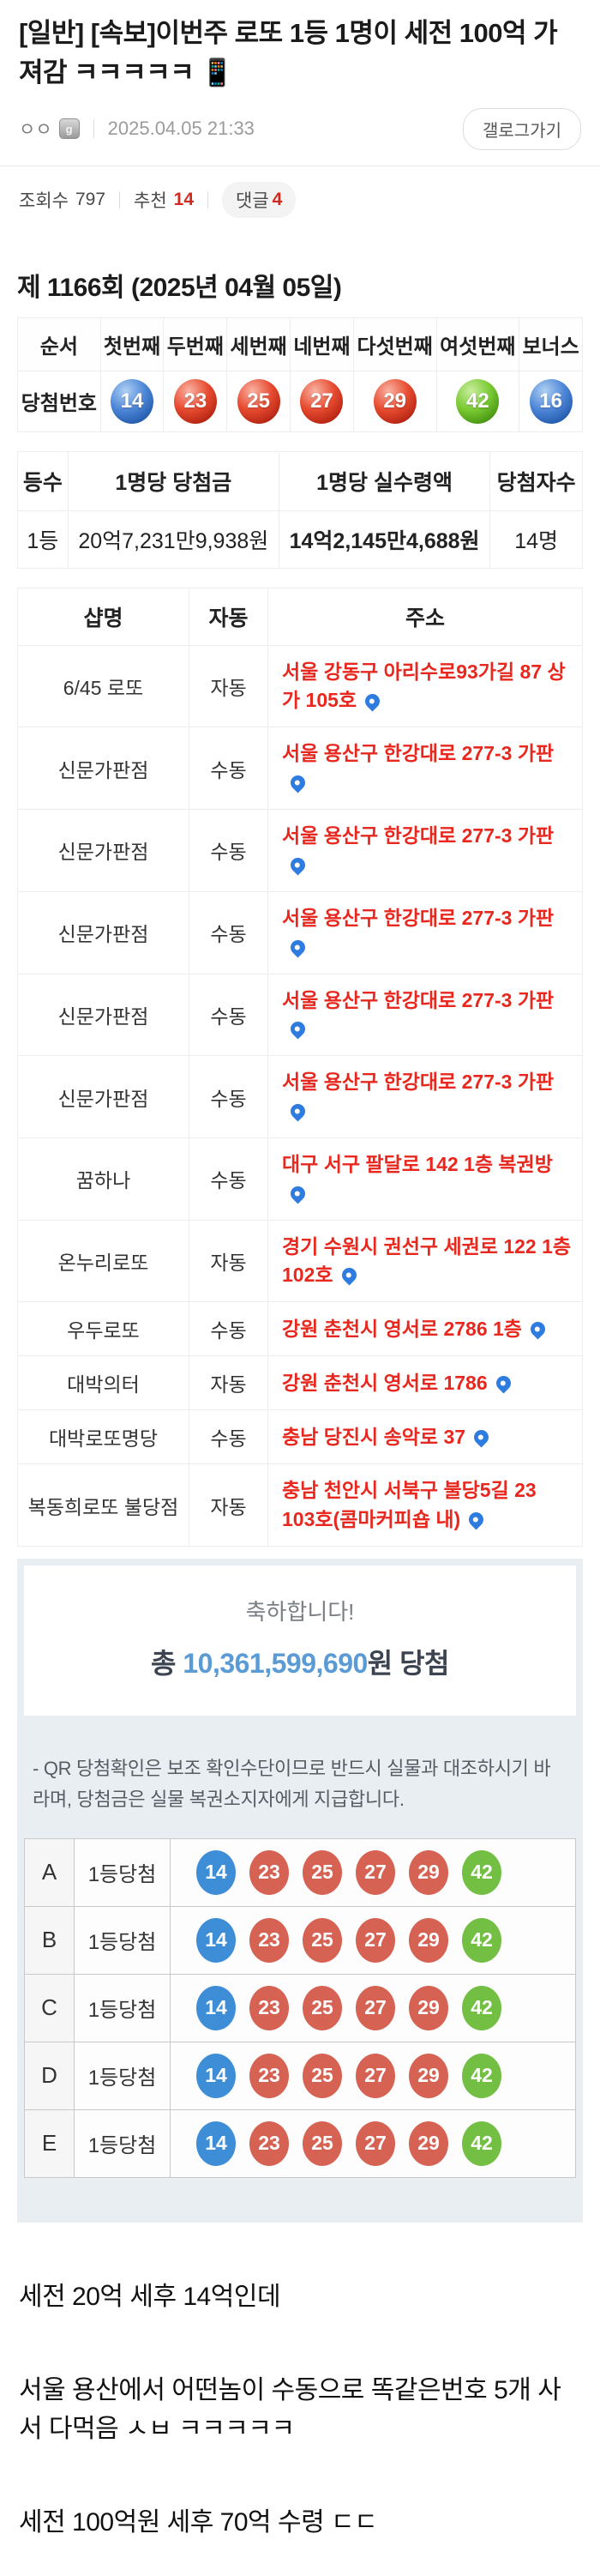 The image size is (600, 2576). Describe the element at coordinates (425, 616) in the screenshot. I see `shop-header: 주소` at that location.